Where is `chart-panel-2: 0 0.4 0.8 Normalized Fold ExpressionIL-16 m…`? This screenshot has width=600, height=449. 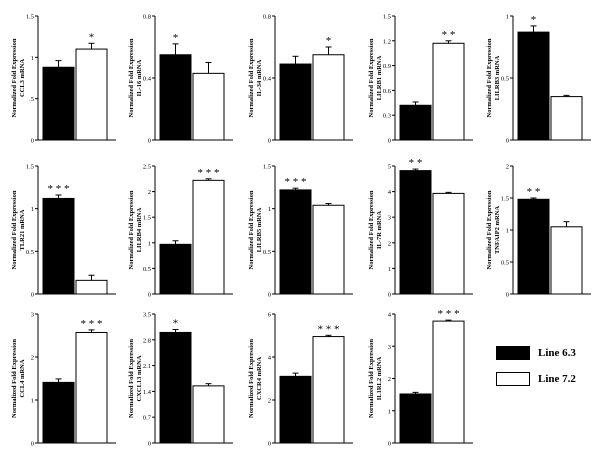
chart-panel-2: 0 0.4 0.8 Normalized Fold ExpressionIL-16 m… is located at coordinates (180, 79).